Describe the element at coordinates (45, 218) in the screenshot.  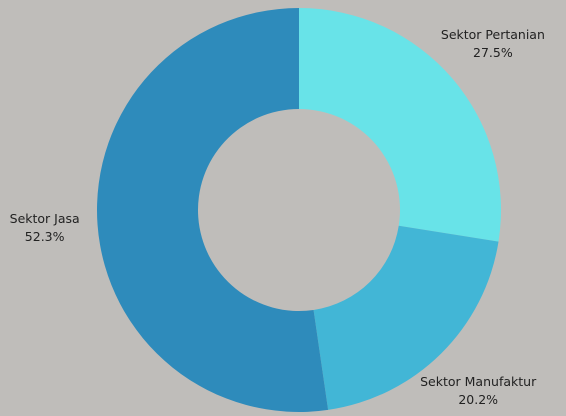
I see `slice-label: Sektor Jasa` at that location.